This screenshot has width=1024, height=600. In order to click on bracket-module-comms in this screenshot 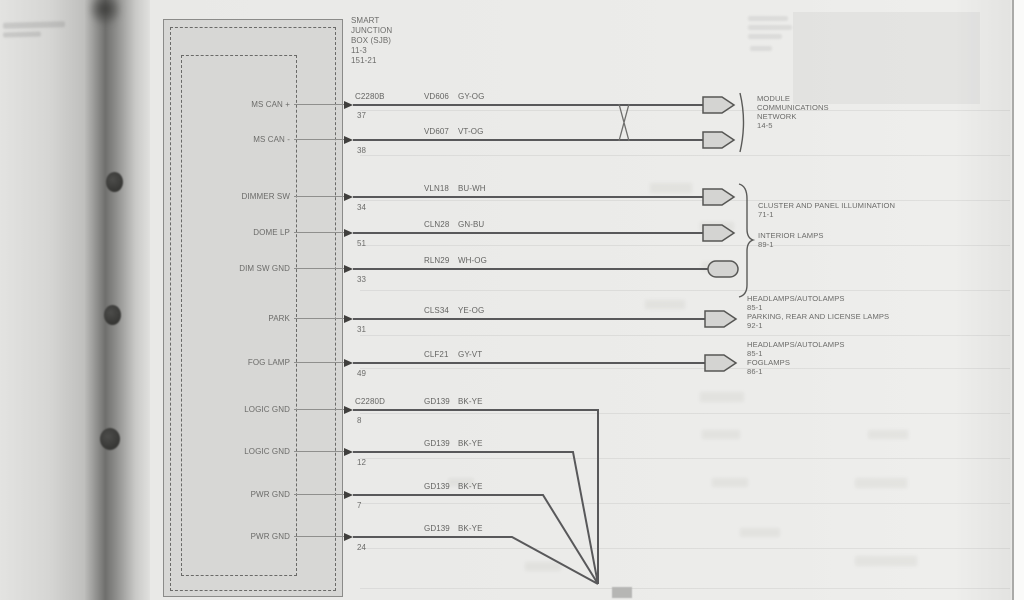, I will do `click(742, 122)`.